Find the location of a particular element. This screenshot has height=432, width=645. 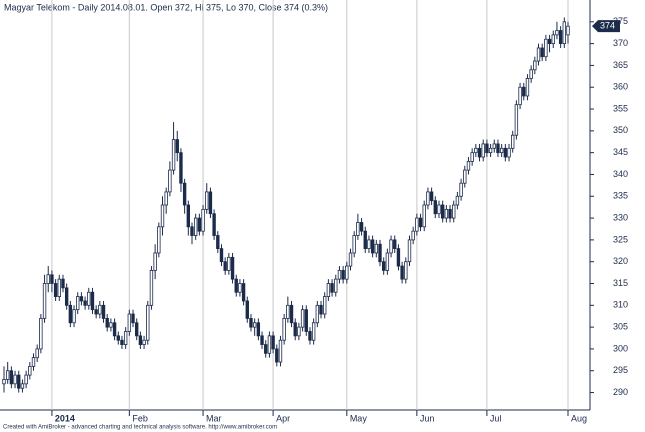

y-tick-label: 340 is located at coordinates (620, 174).